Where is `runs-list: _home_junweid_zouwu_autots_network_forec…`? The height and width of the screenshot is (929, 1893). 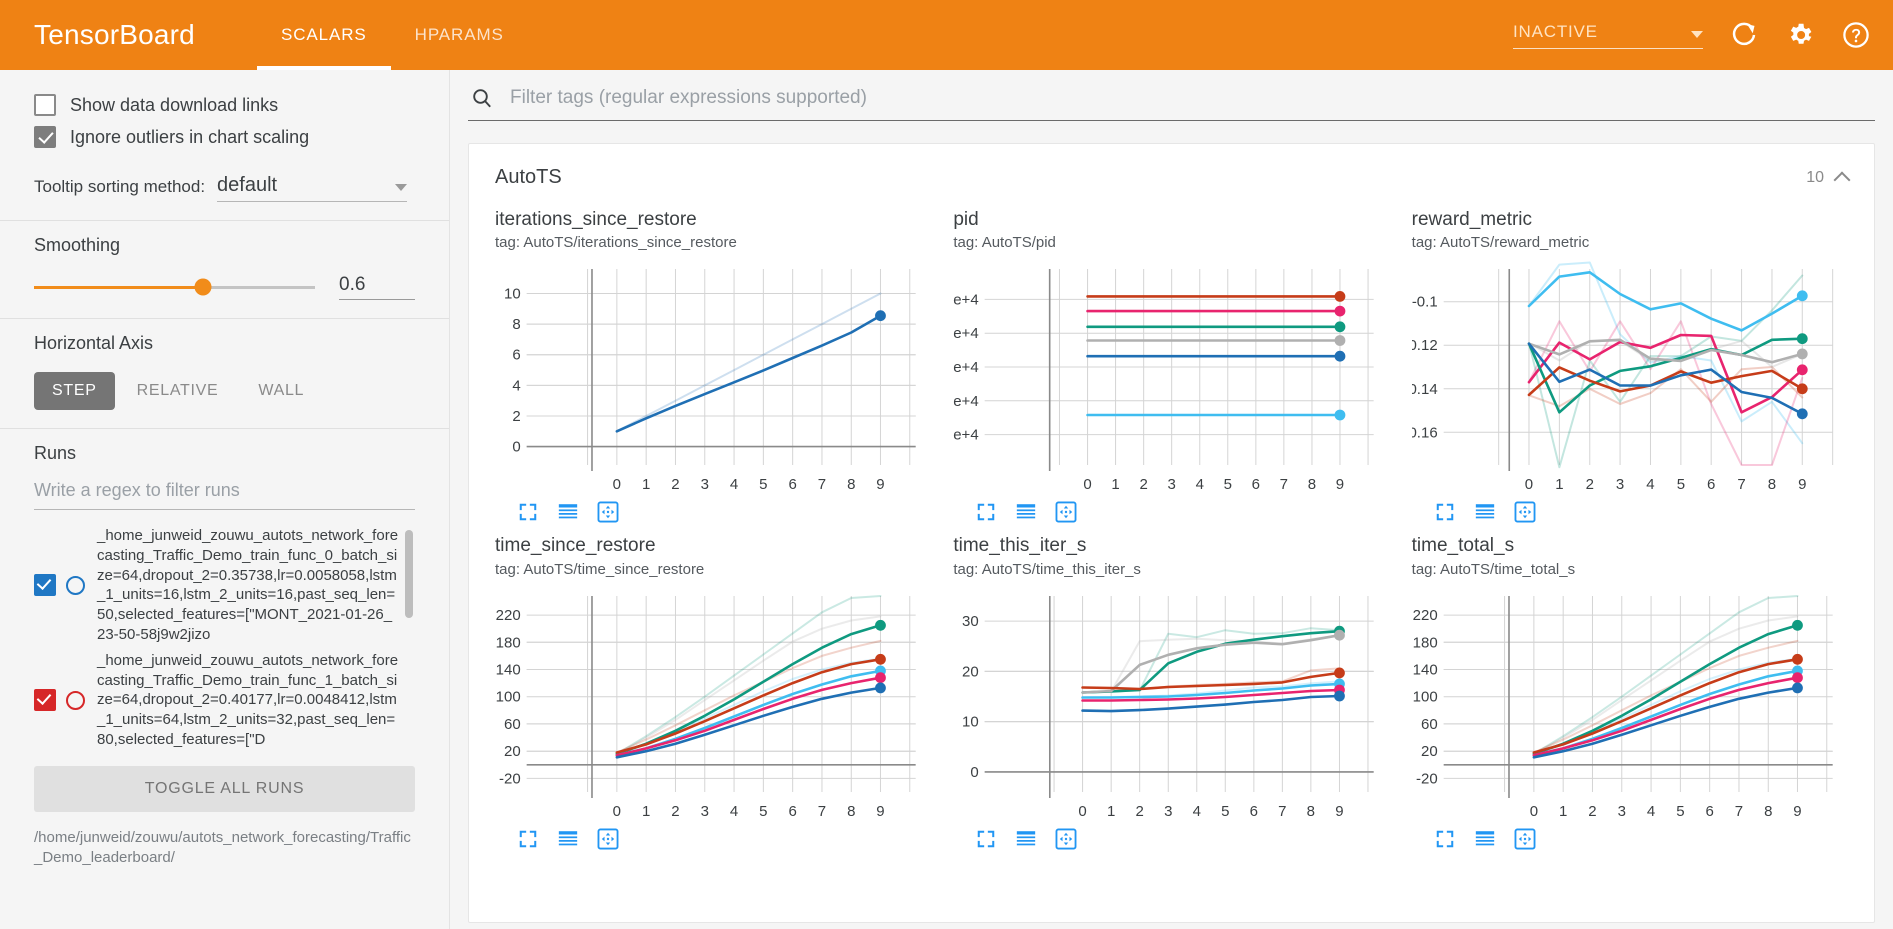
runs-list: _home_junweid_zouwu_autots_network_forec… is located at coordinates (224, 641).